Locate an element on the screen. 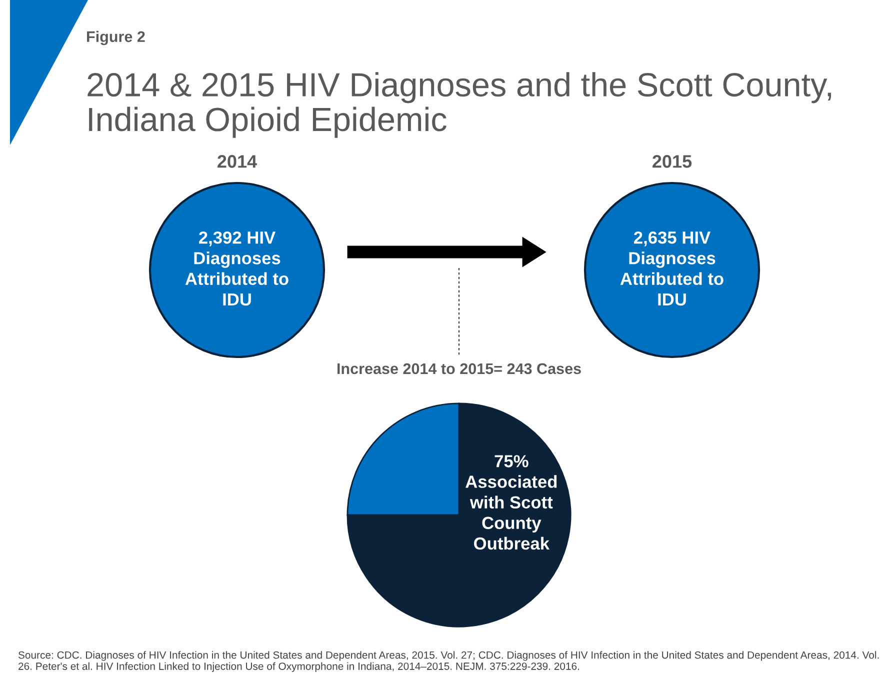 The image size is (896, 675). source-note: Source: CDC. Diagnoses of HIV Infection in the United States and Dependent Areas, 2015. Vol. 27; CDC. Diagnoses of HIV Infection in the United States and Dependent Areas, 2014. Vol. 26. Peter's et al. HIV Infection Linked to Injection Use of Oxymorphone in Indiana, 2014–2015. NEJM. 375:229-239. 2016. is located at coordinates (448, 661).